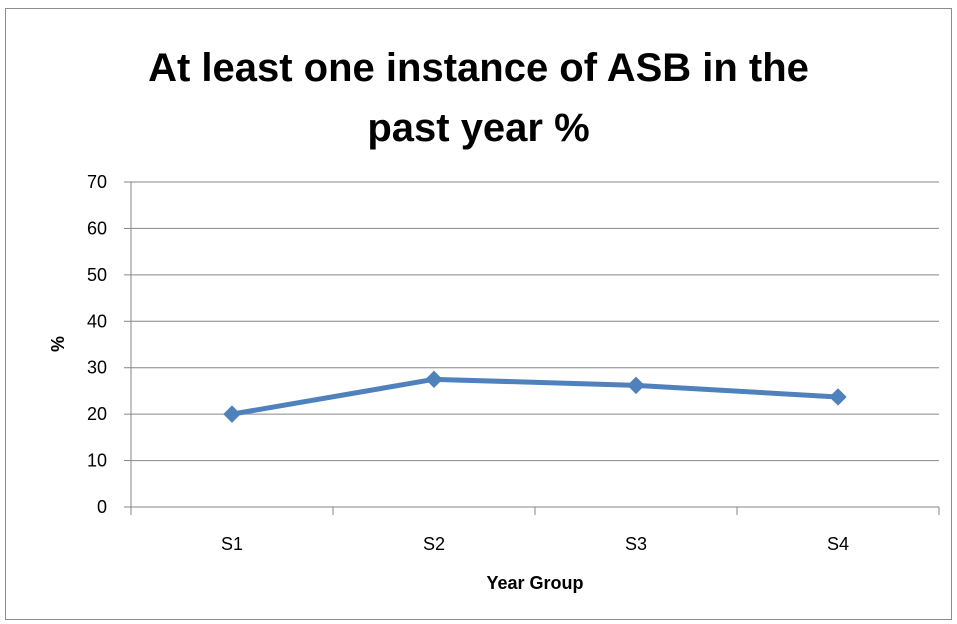 This screenshot has height=624, width=957. What do you see at coordinates (232, 414) in the screenshot?
I see `data-point-s1` at bounding box center [232, 414].